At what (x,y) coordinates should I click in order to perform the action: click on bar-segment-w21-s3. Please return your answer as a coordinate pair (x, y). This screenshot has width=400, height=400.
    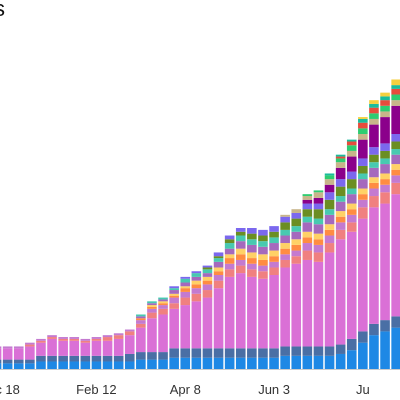
    Looking at the image, I should click on (218, 318).